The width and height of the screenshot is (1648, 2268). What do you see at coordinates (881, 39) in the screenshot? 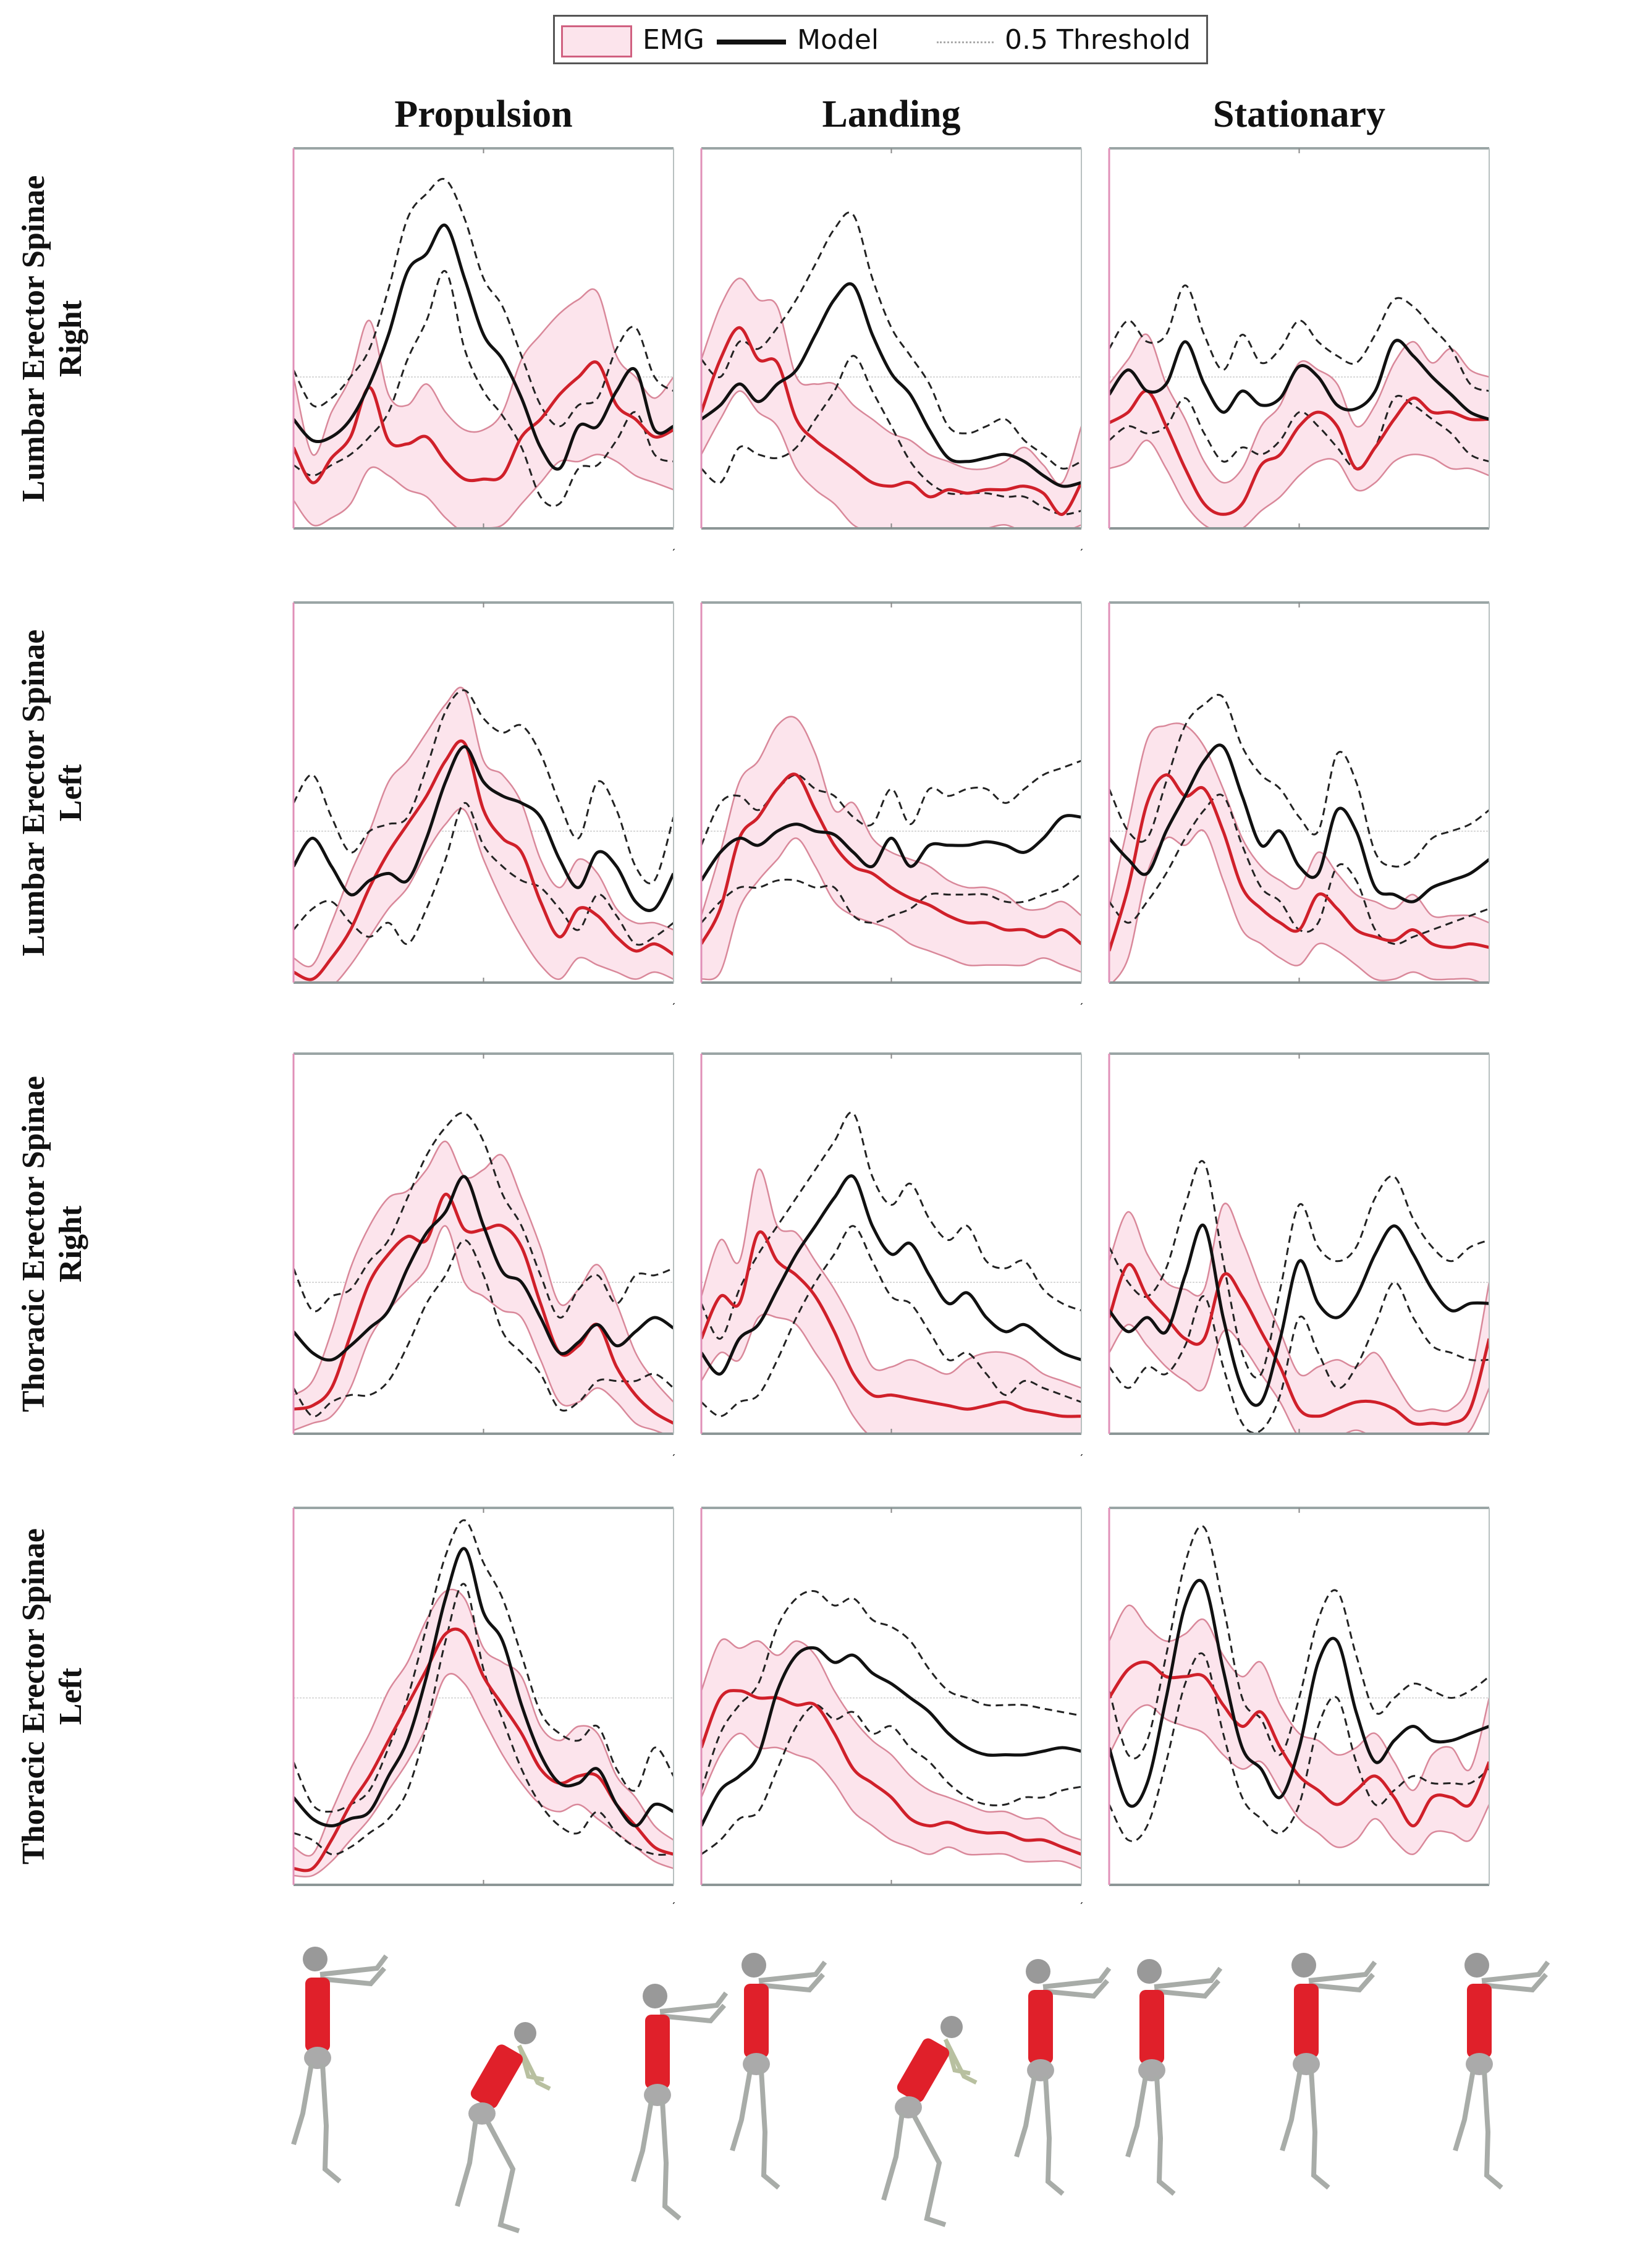
I see `legend: EMG Model 0.5 Threshold` at bounding box center [881, 39].